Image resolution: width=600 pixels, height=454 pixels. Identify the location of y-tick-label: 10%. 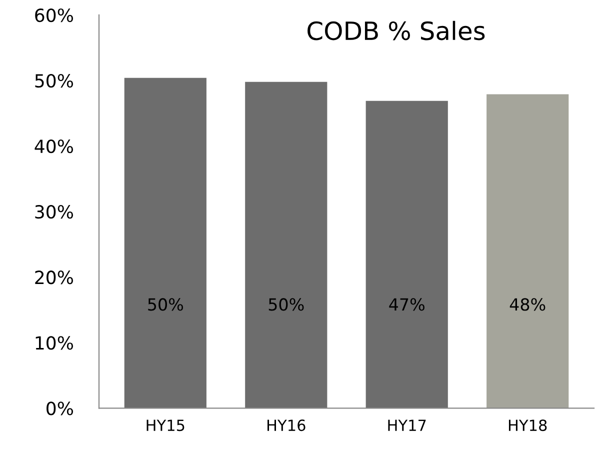
(55, 343).